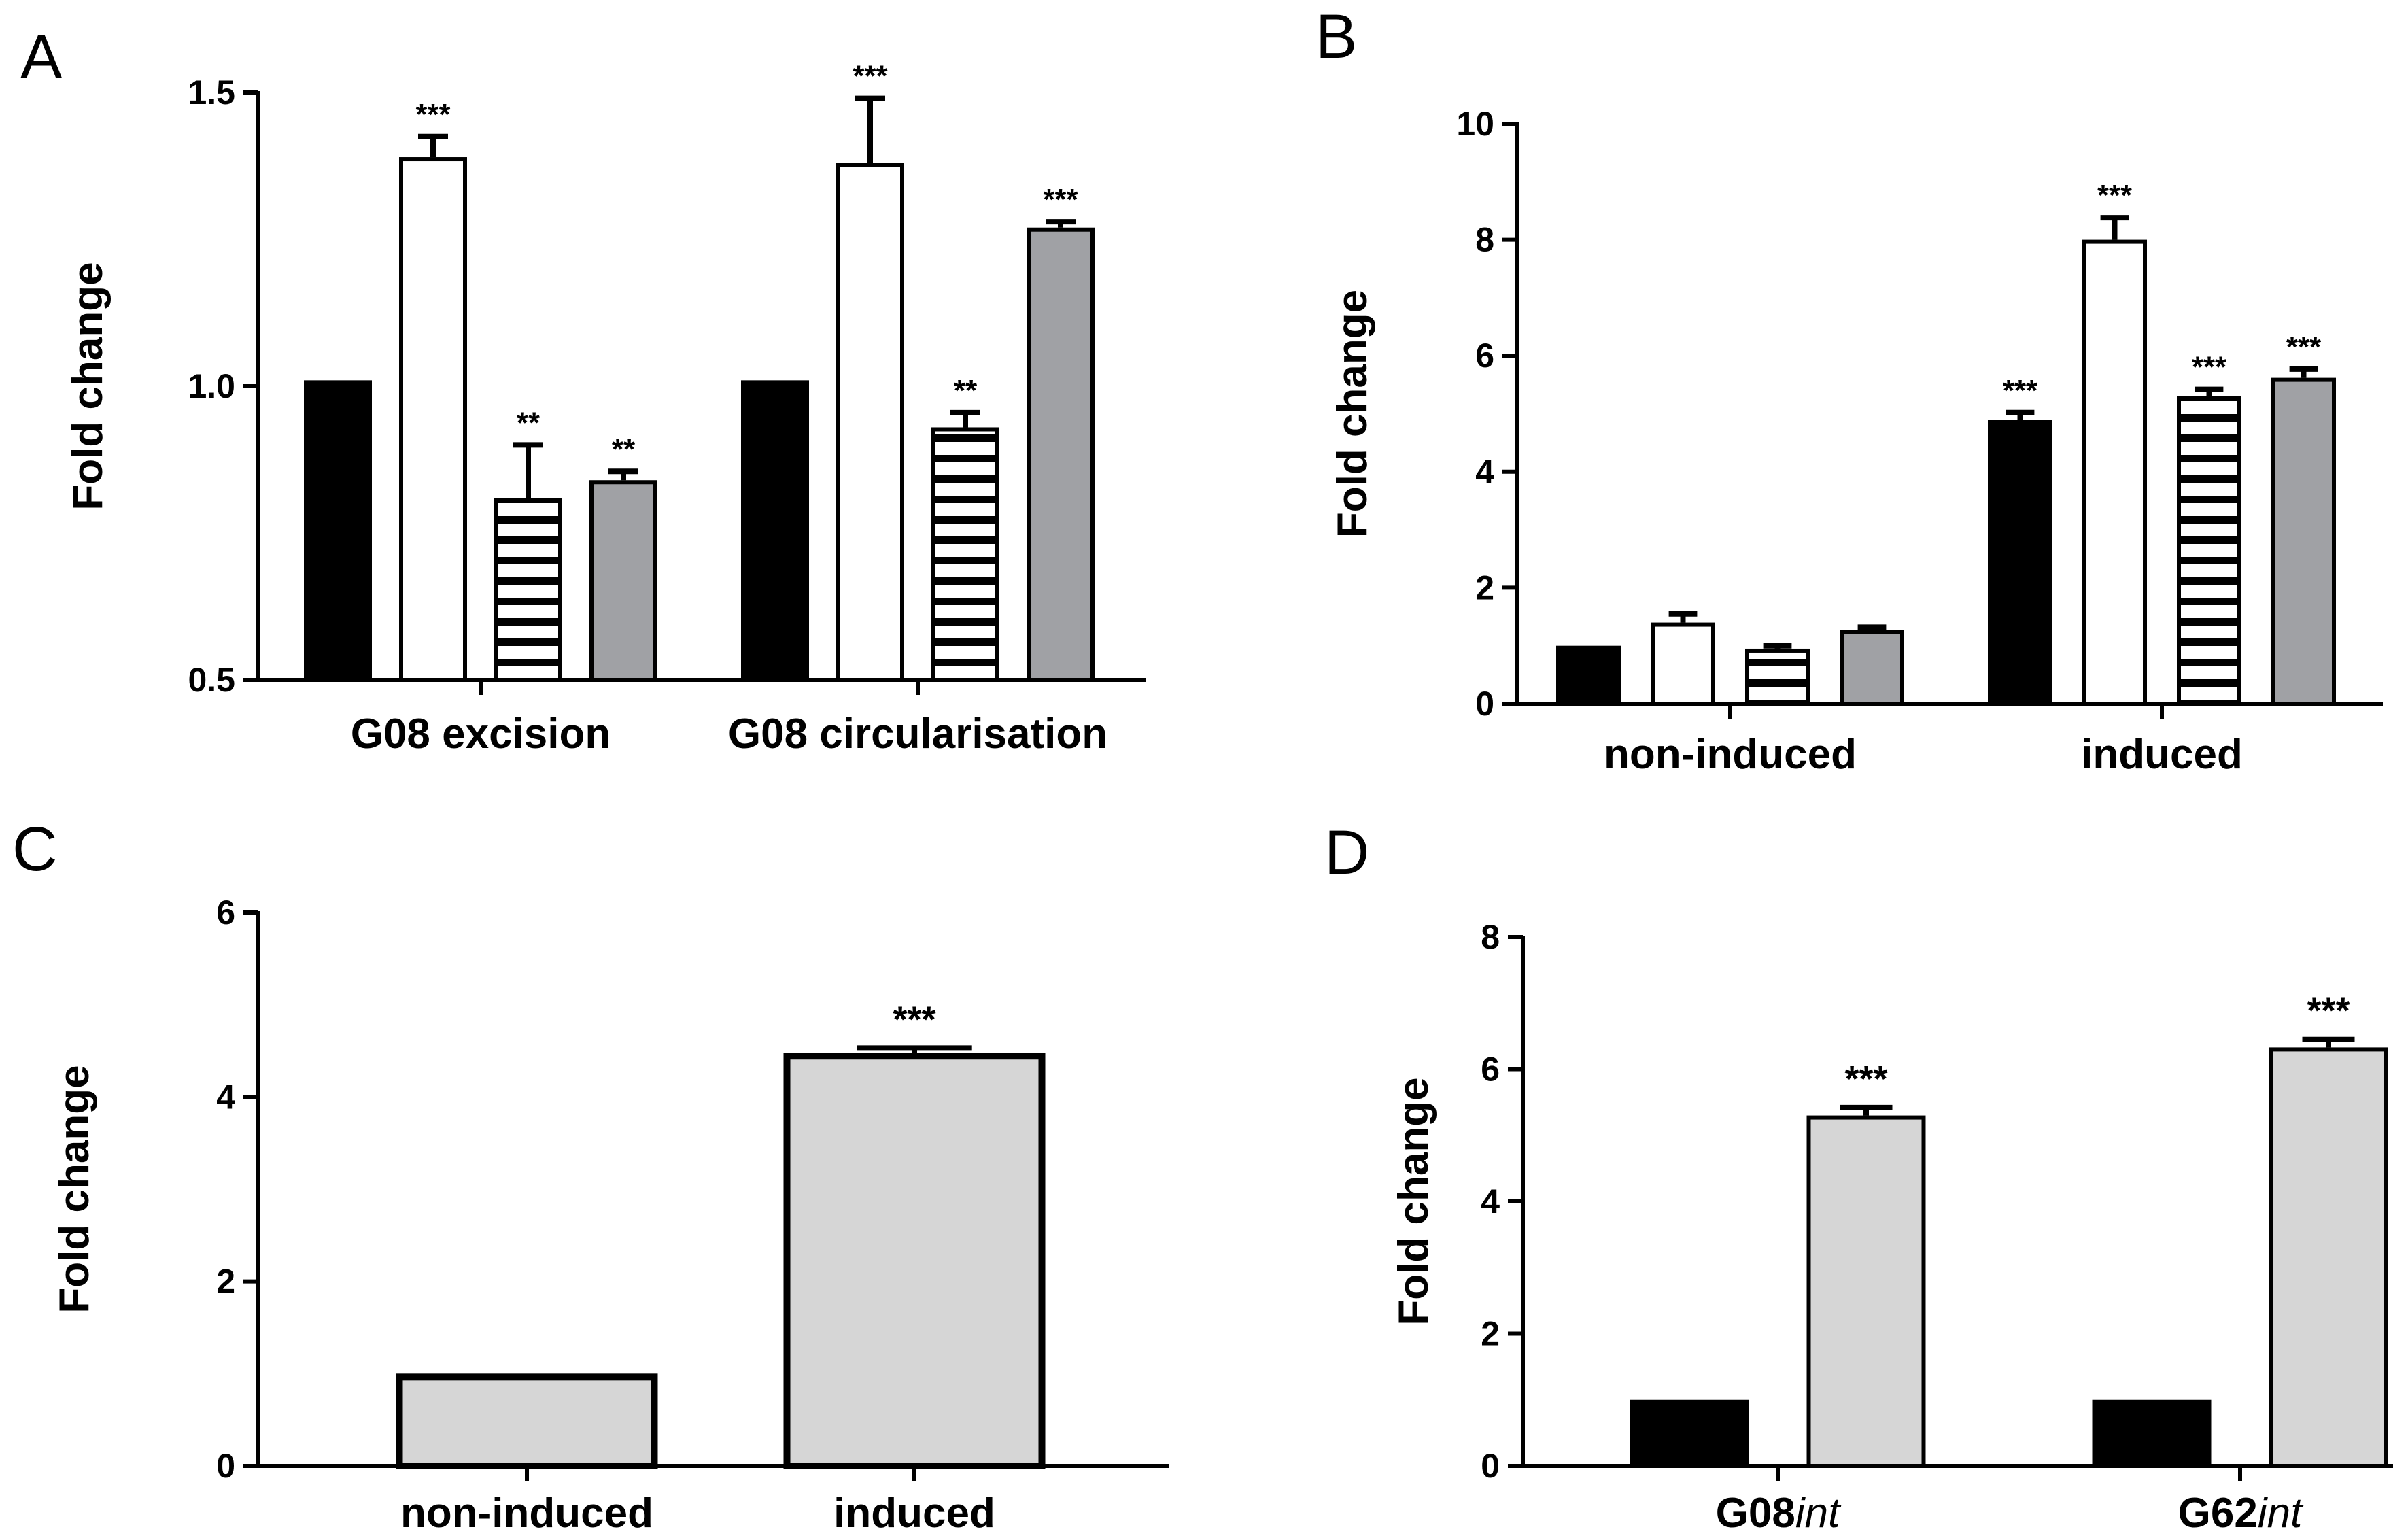  What do you see at coordinates (917, 734) in the screenshot?
I see `category-label: G08 circularisation` at bounding box center [917, 734].